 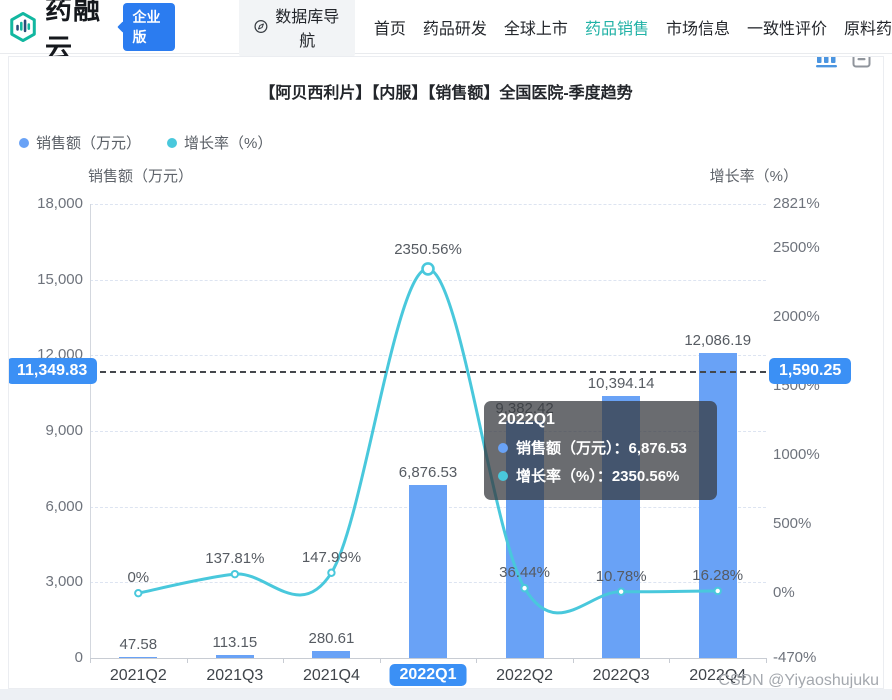 What do you see at coordinates (331, 638) in the screenshot?
I see `bar-value-label: 280.61` at bounding box center [331, 638].